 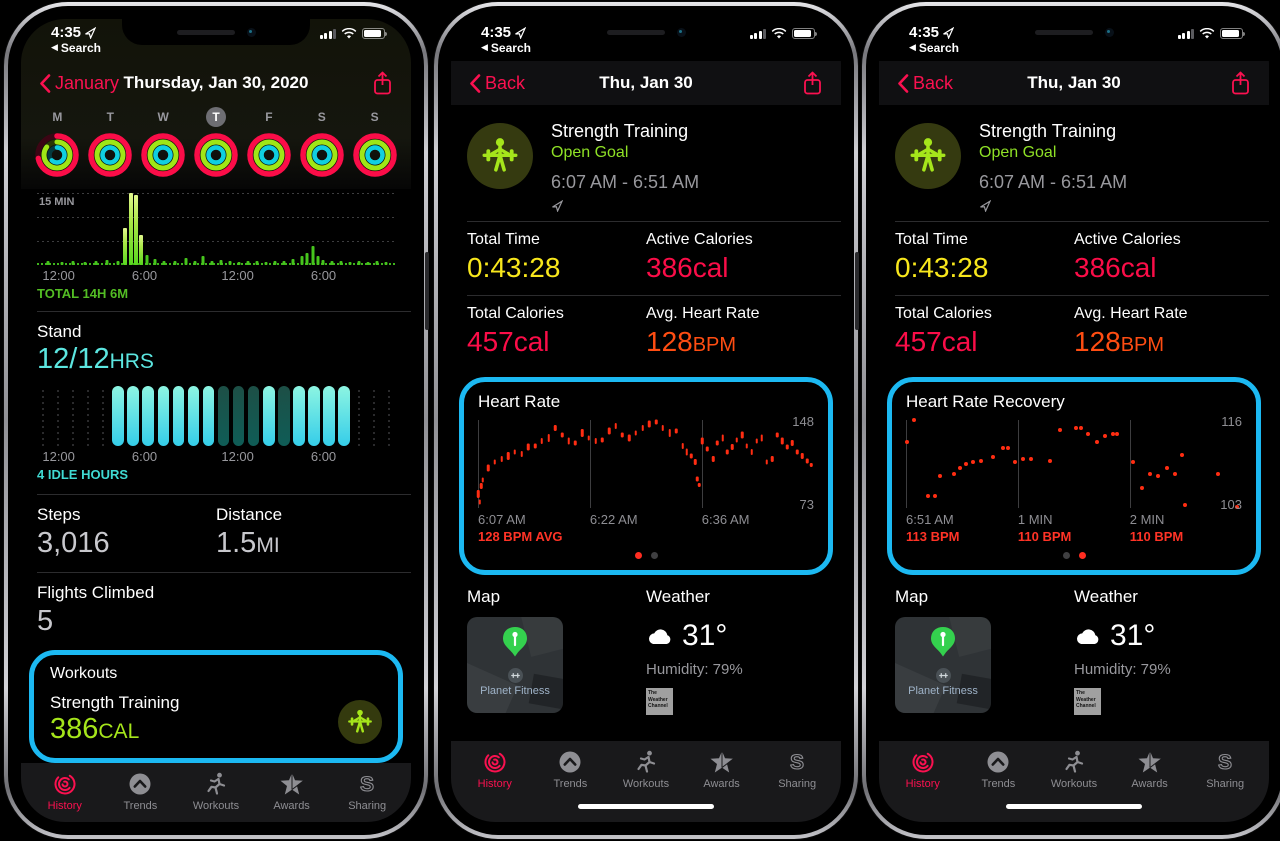 I want to click on page-dot-active, so click(x=638, y=555).